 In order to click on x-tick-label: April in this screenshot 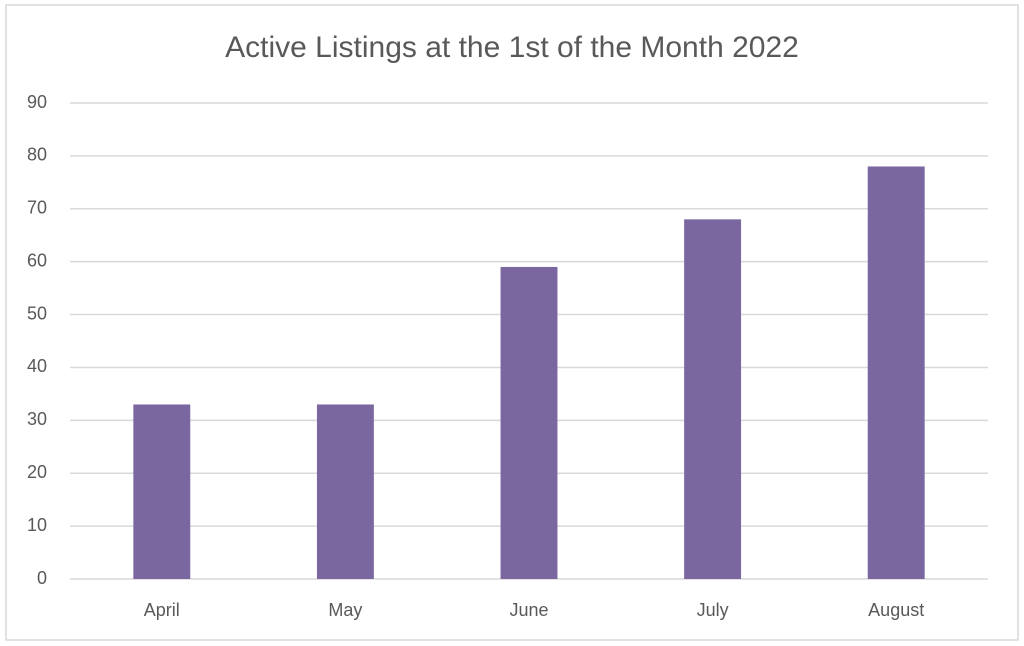, I will do `click(162, 610)`.